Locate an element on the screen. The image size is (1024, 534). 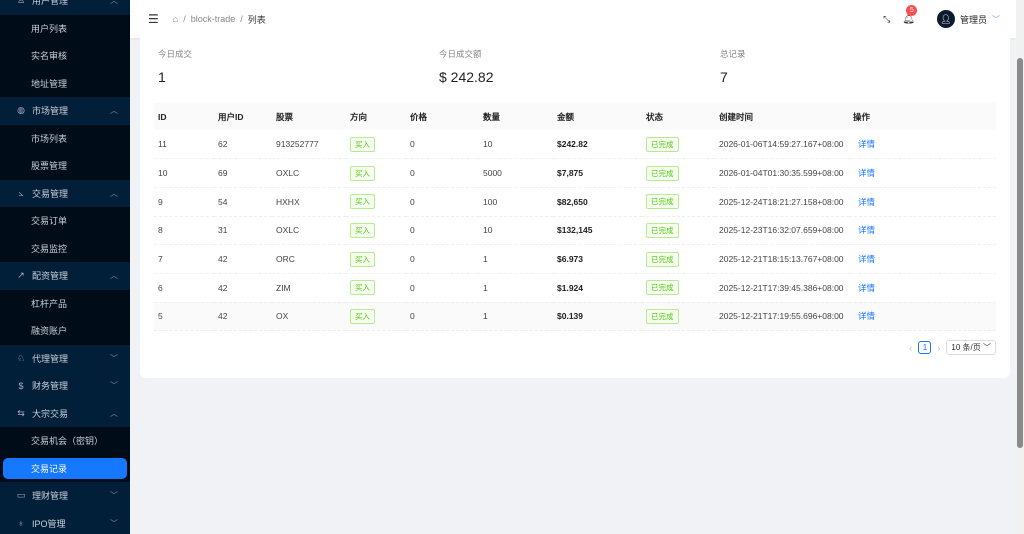
sidebar-item: 用户列表 is located at coordinates (65, 28).